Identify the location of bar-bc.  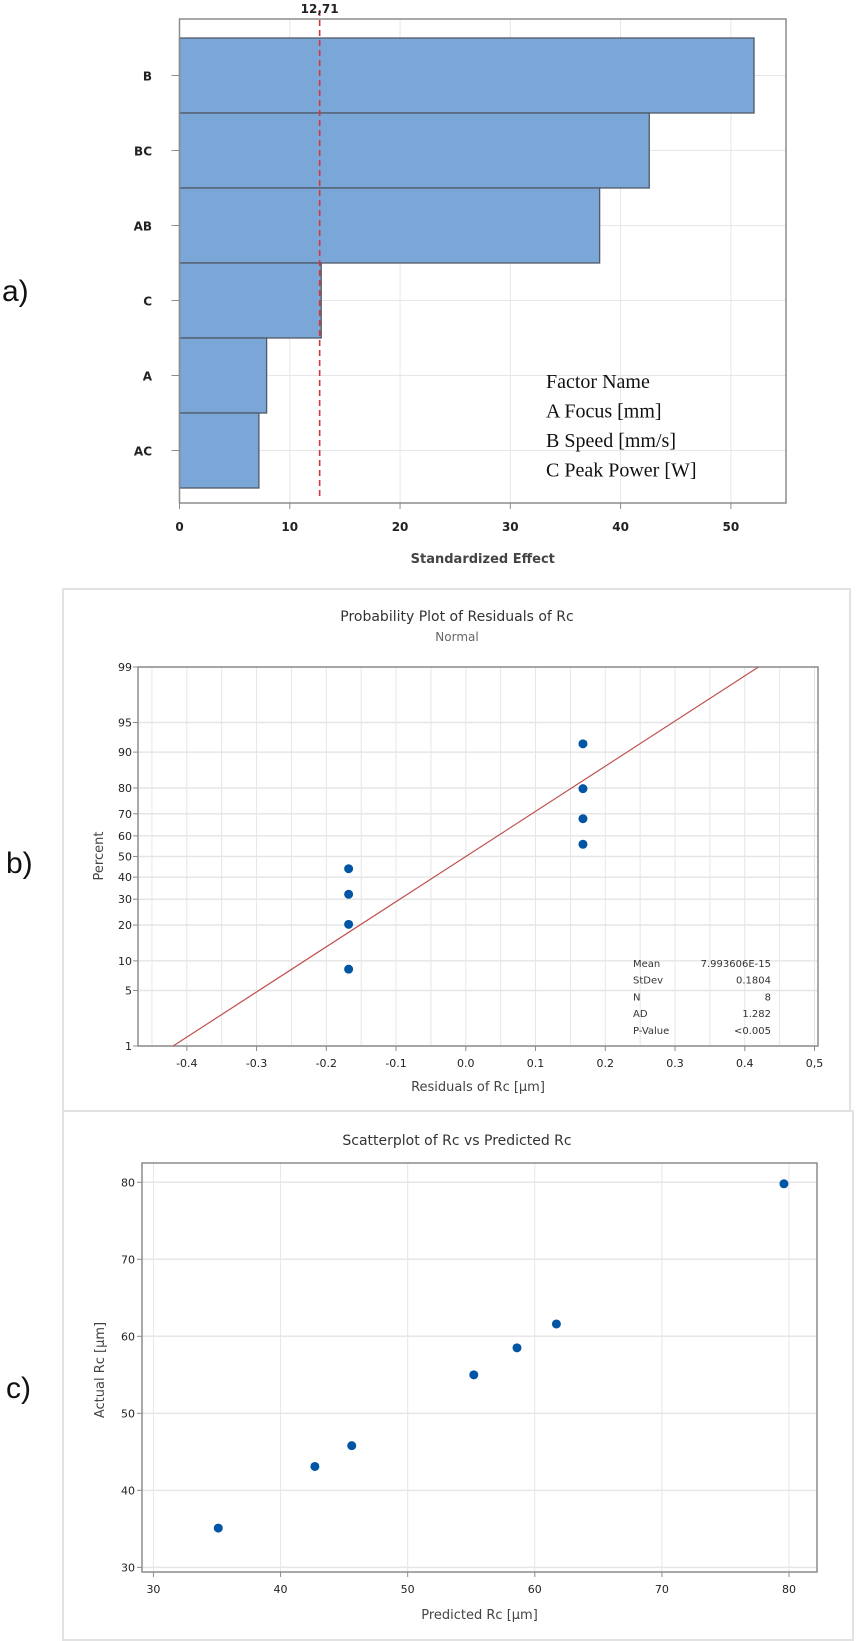
(414, 150).